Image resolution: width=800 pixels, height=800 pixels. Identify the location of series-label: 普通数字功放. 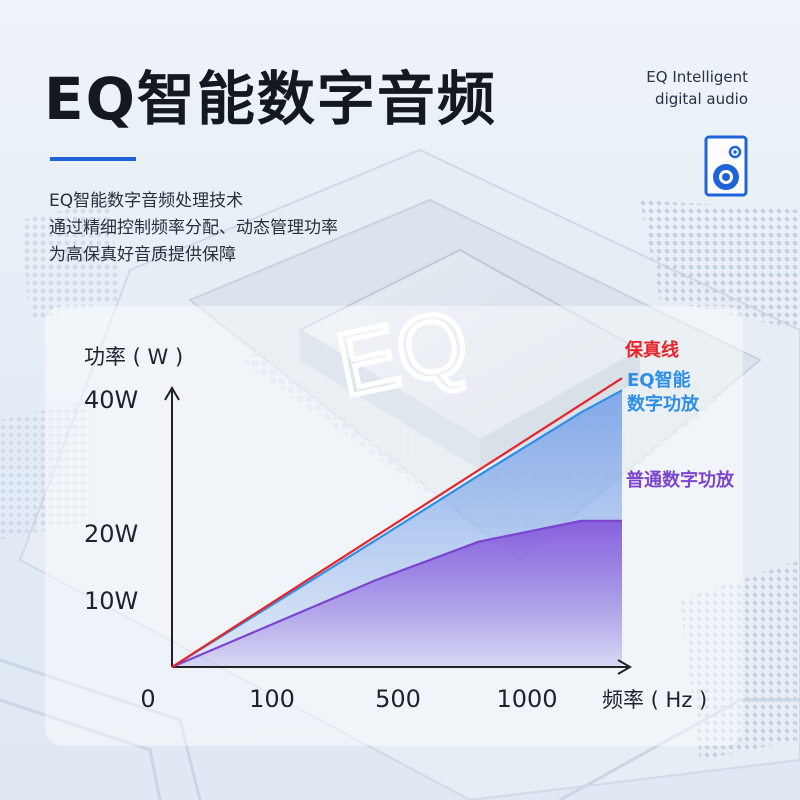
(680, 480).